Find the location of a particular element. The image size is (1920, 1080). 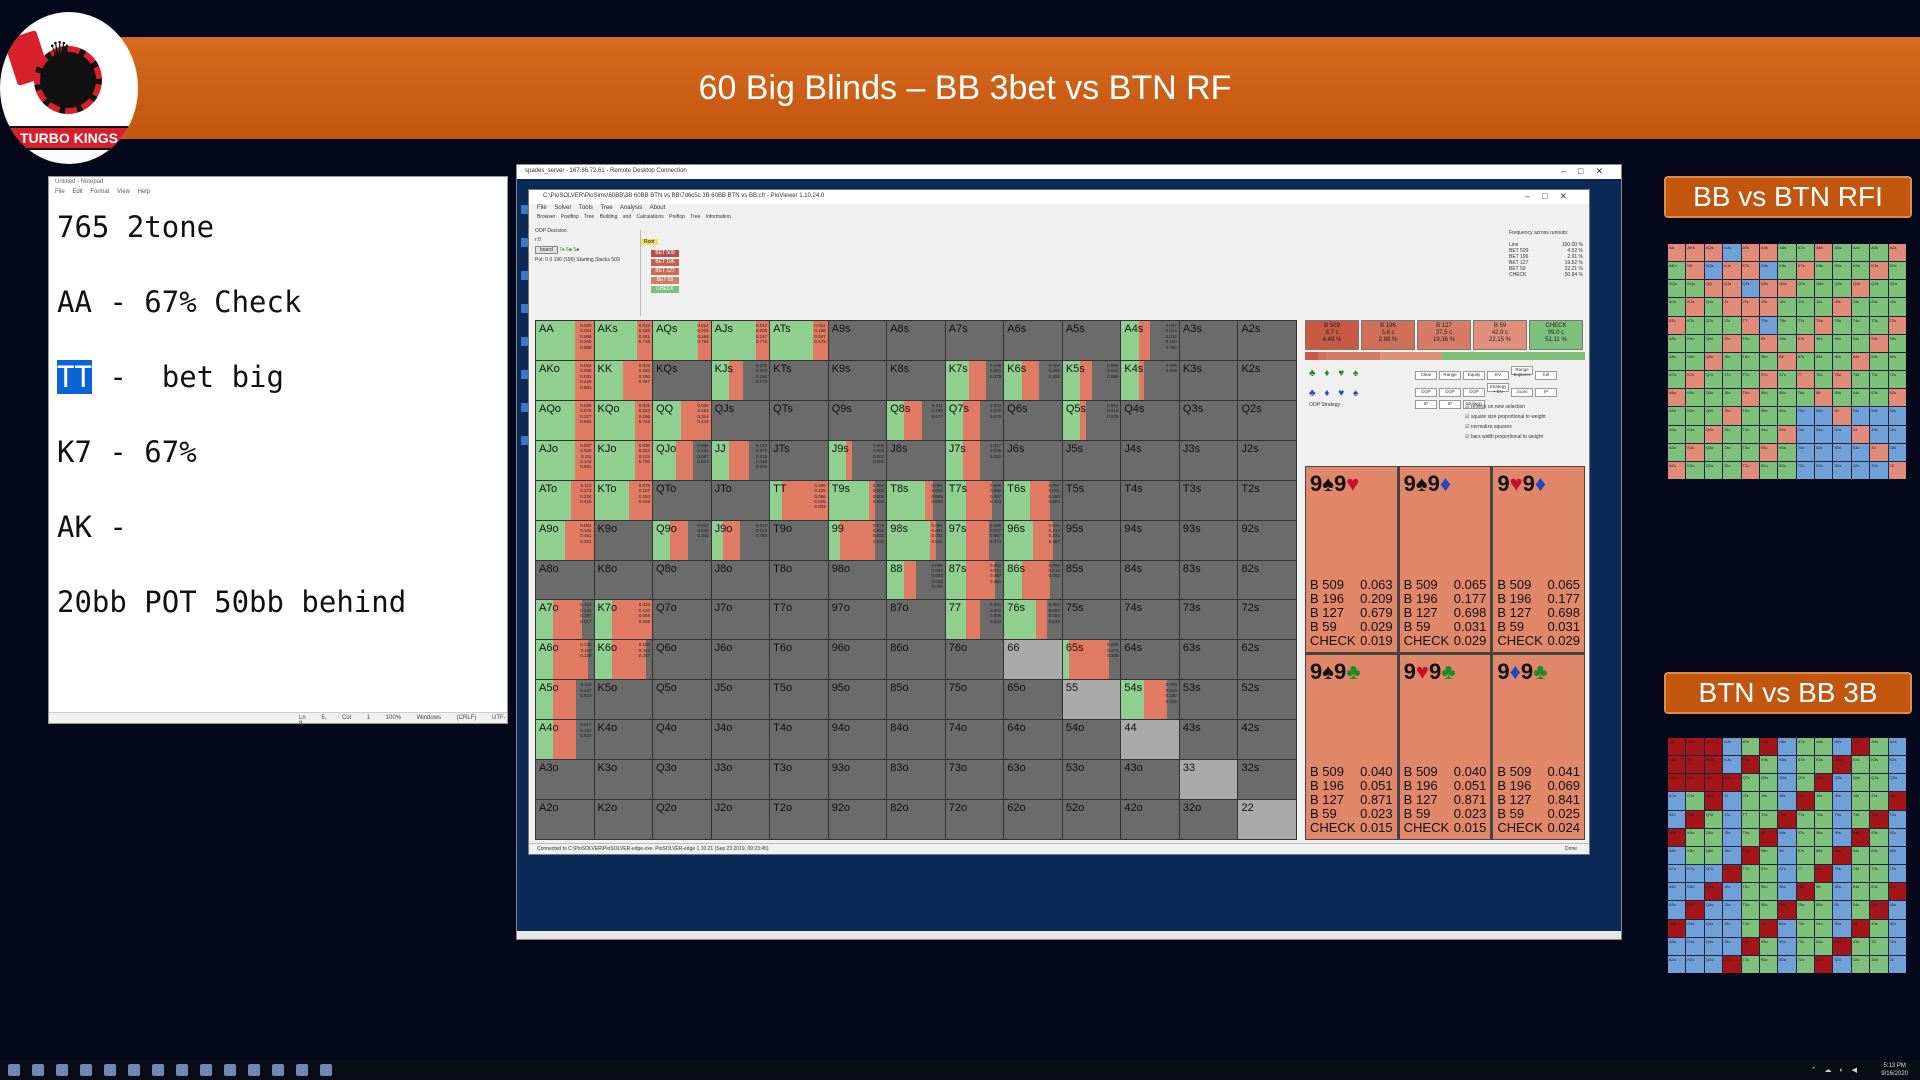

range-cell: 0.113 0.173 0.234 0.415 ATo is located at coordinates (565, 500).